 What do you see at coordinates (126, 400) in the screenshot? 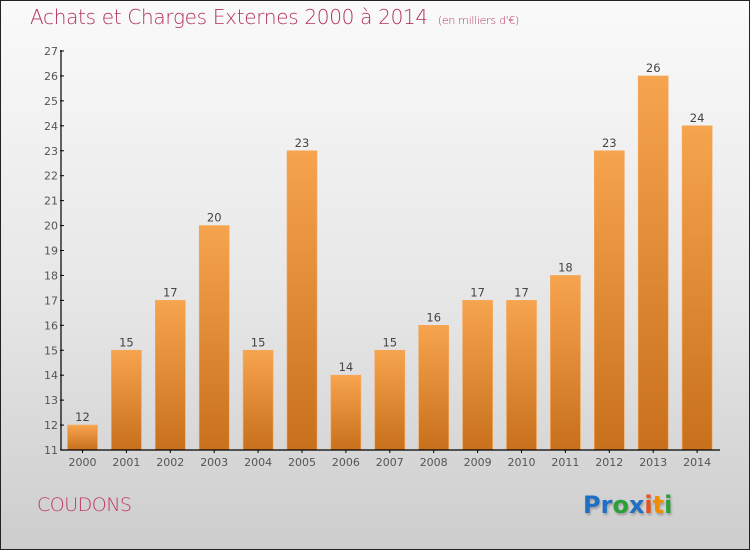
I see `bar-2001` at bounding box center [126, 400].